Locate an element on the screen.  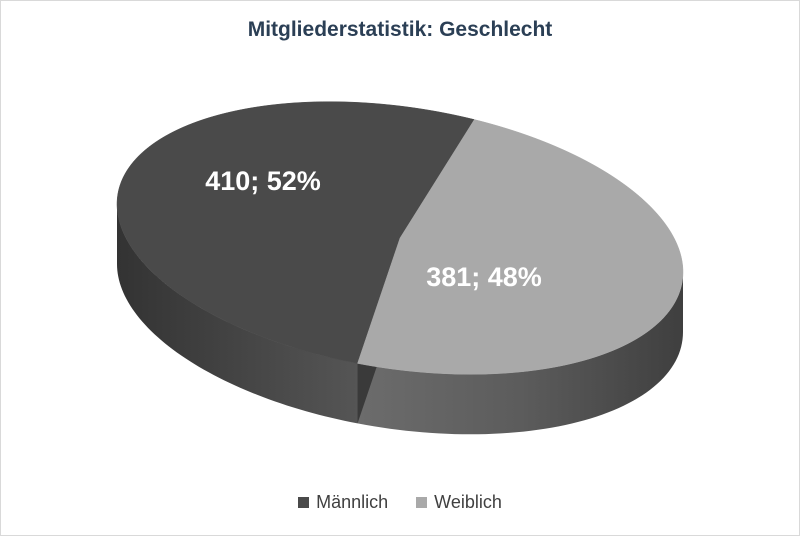
legend: Männlich Weiblich is located at coordinates (400, 502).